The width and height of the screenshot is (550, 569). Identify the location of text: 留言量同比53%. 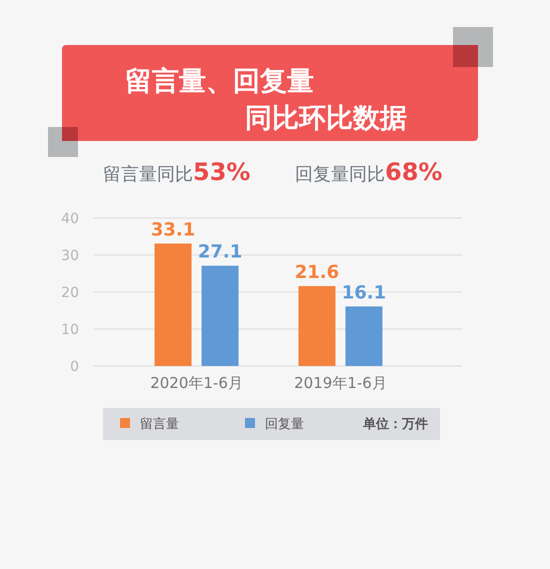
(176, 172).